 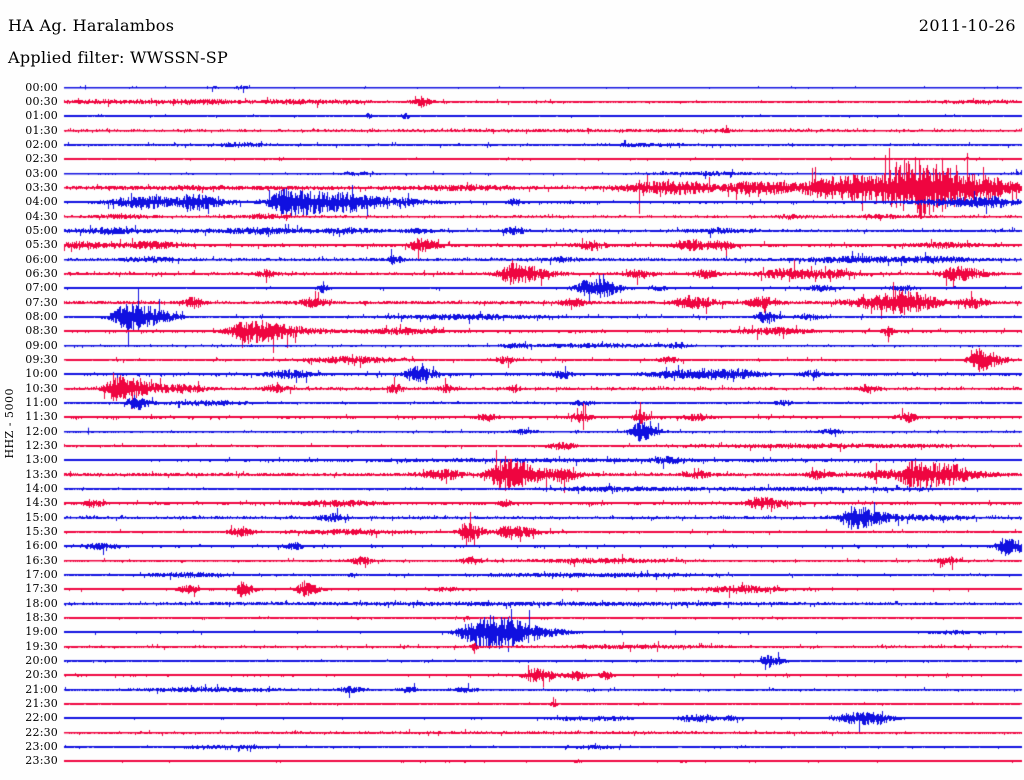 I want to click on time-label-0930: 09:30, so click(x=41, y=359).